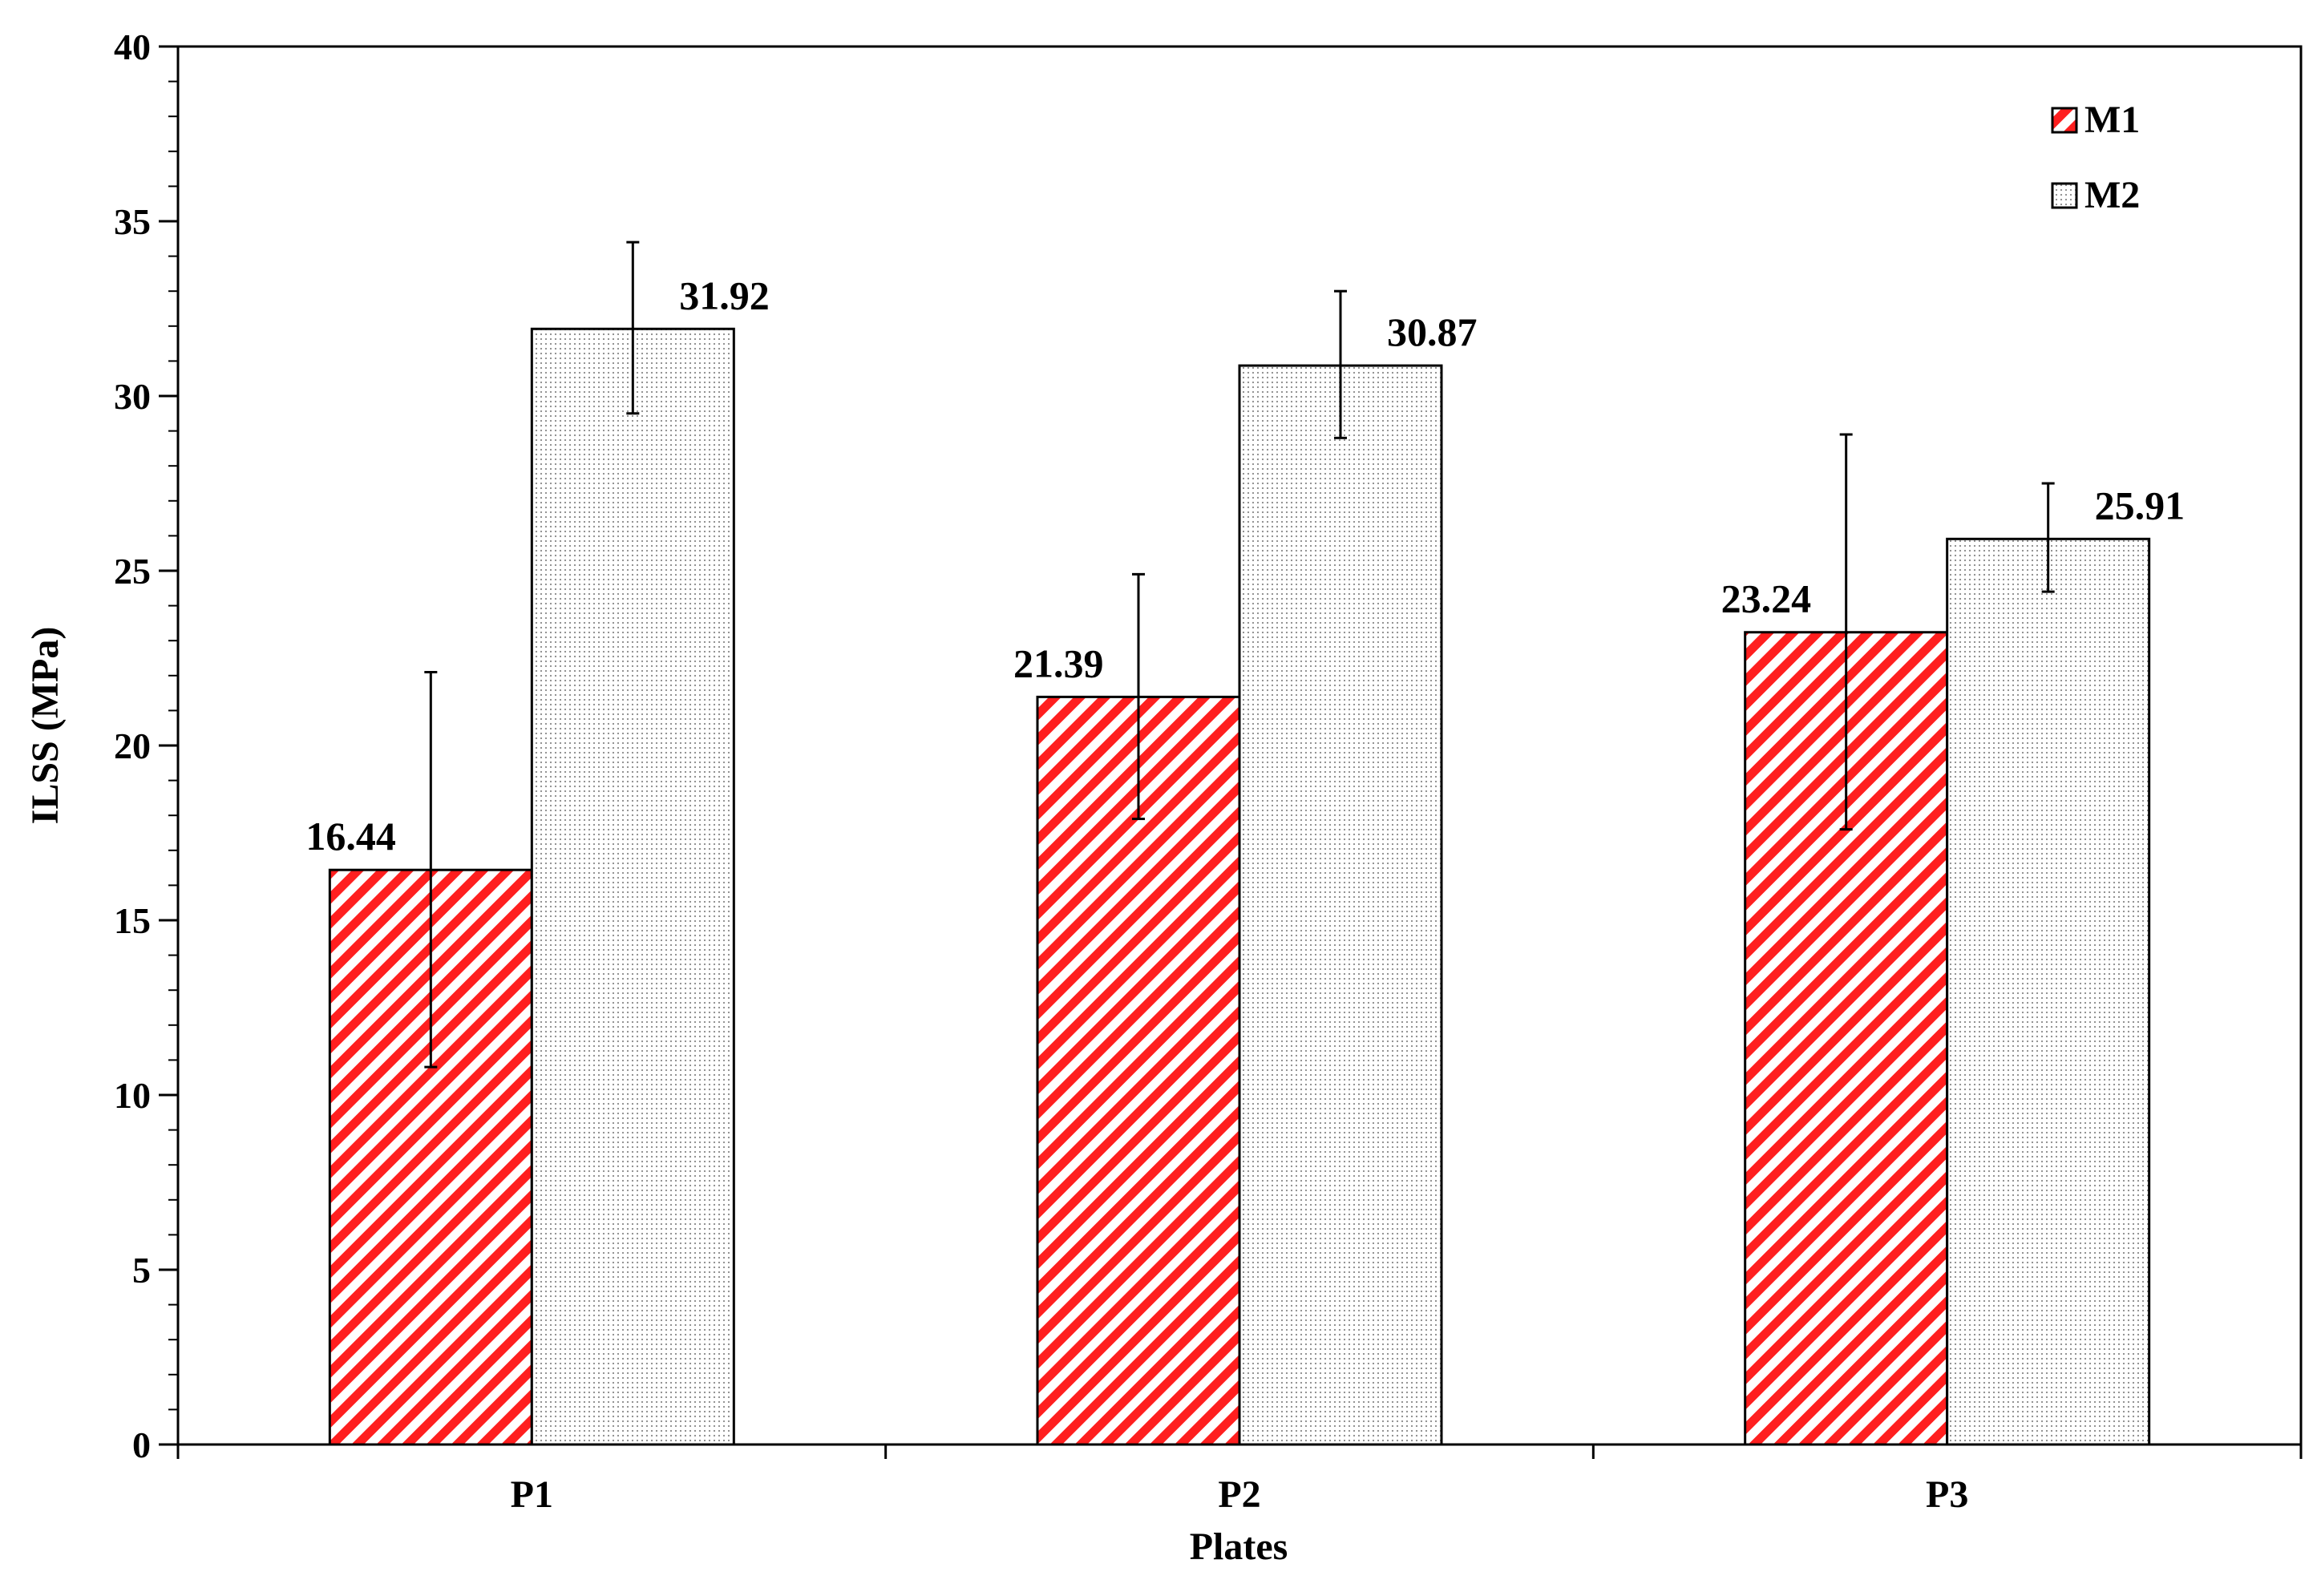 Image resolution: width=2321 pixels, height=1596 pixels. Describe the element at coordinates (2112, 120) in the screenshot. I see `legend-label-m1: M1` at that location.